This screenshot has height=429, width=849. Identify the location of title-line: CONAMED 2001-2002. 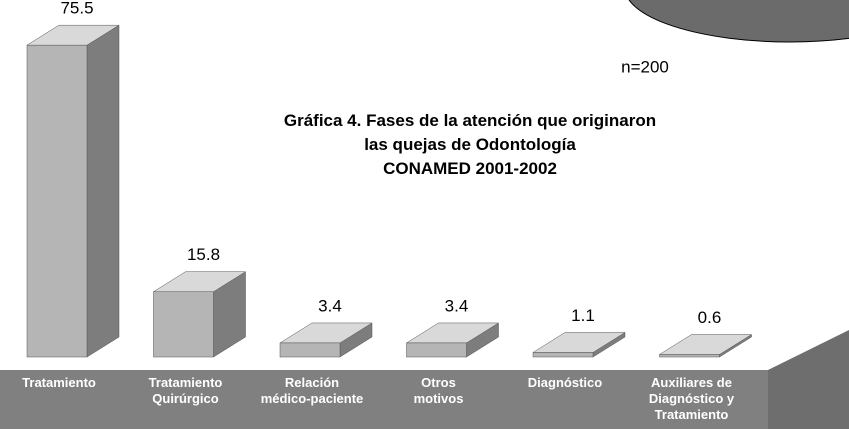
(470, 168).